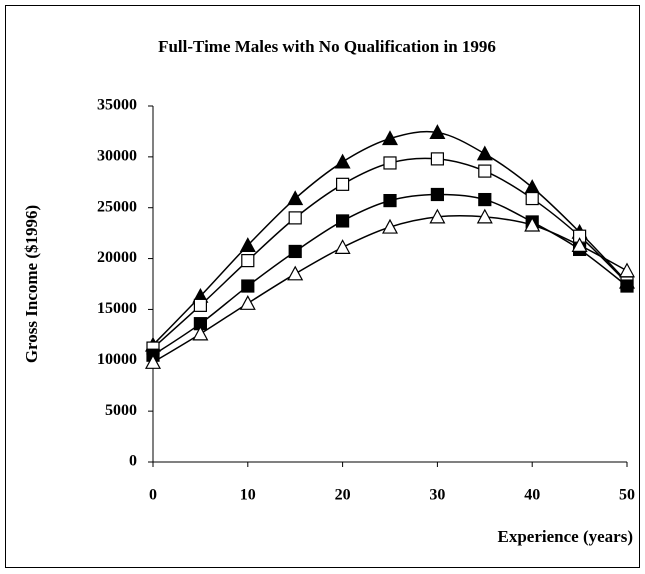 This screenshot has width=645, height=574. I want to click on y-tick-label: 5000, so click(121, 410).